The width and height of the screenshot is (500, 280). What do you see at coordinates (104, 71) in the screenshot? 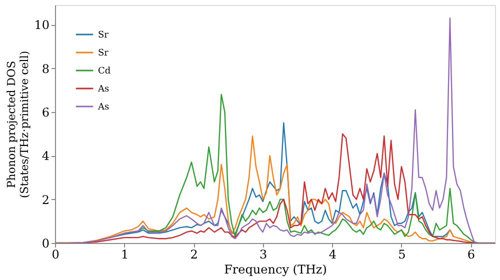
I see `legend-label: Cd` at bounding box center [104, 71].